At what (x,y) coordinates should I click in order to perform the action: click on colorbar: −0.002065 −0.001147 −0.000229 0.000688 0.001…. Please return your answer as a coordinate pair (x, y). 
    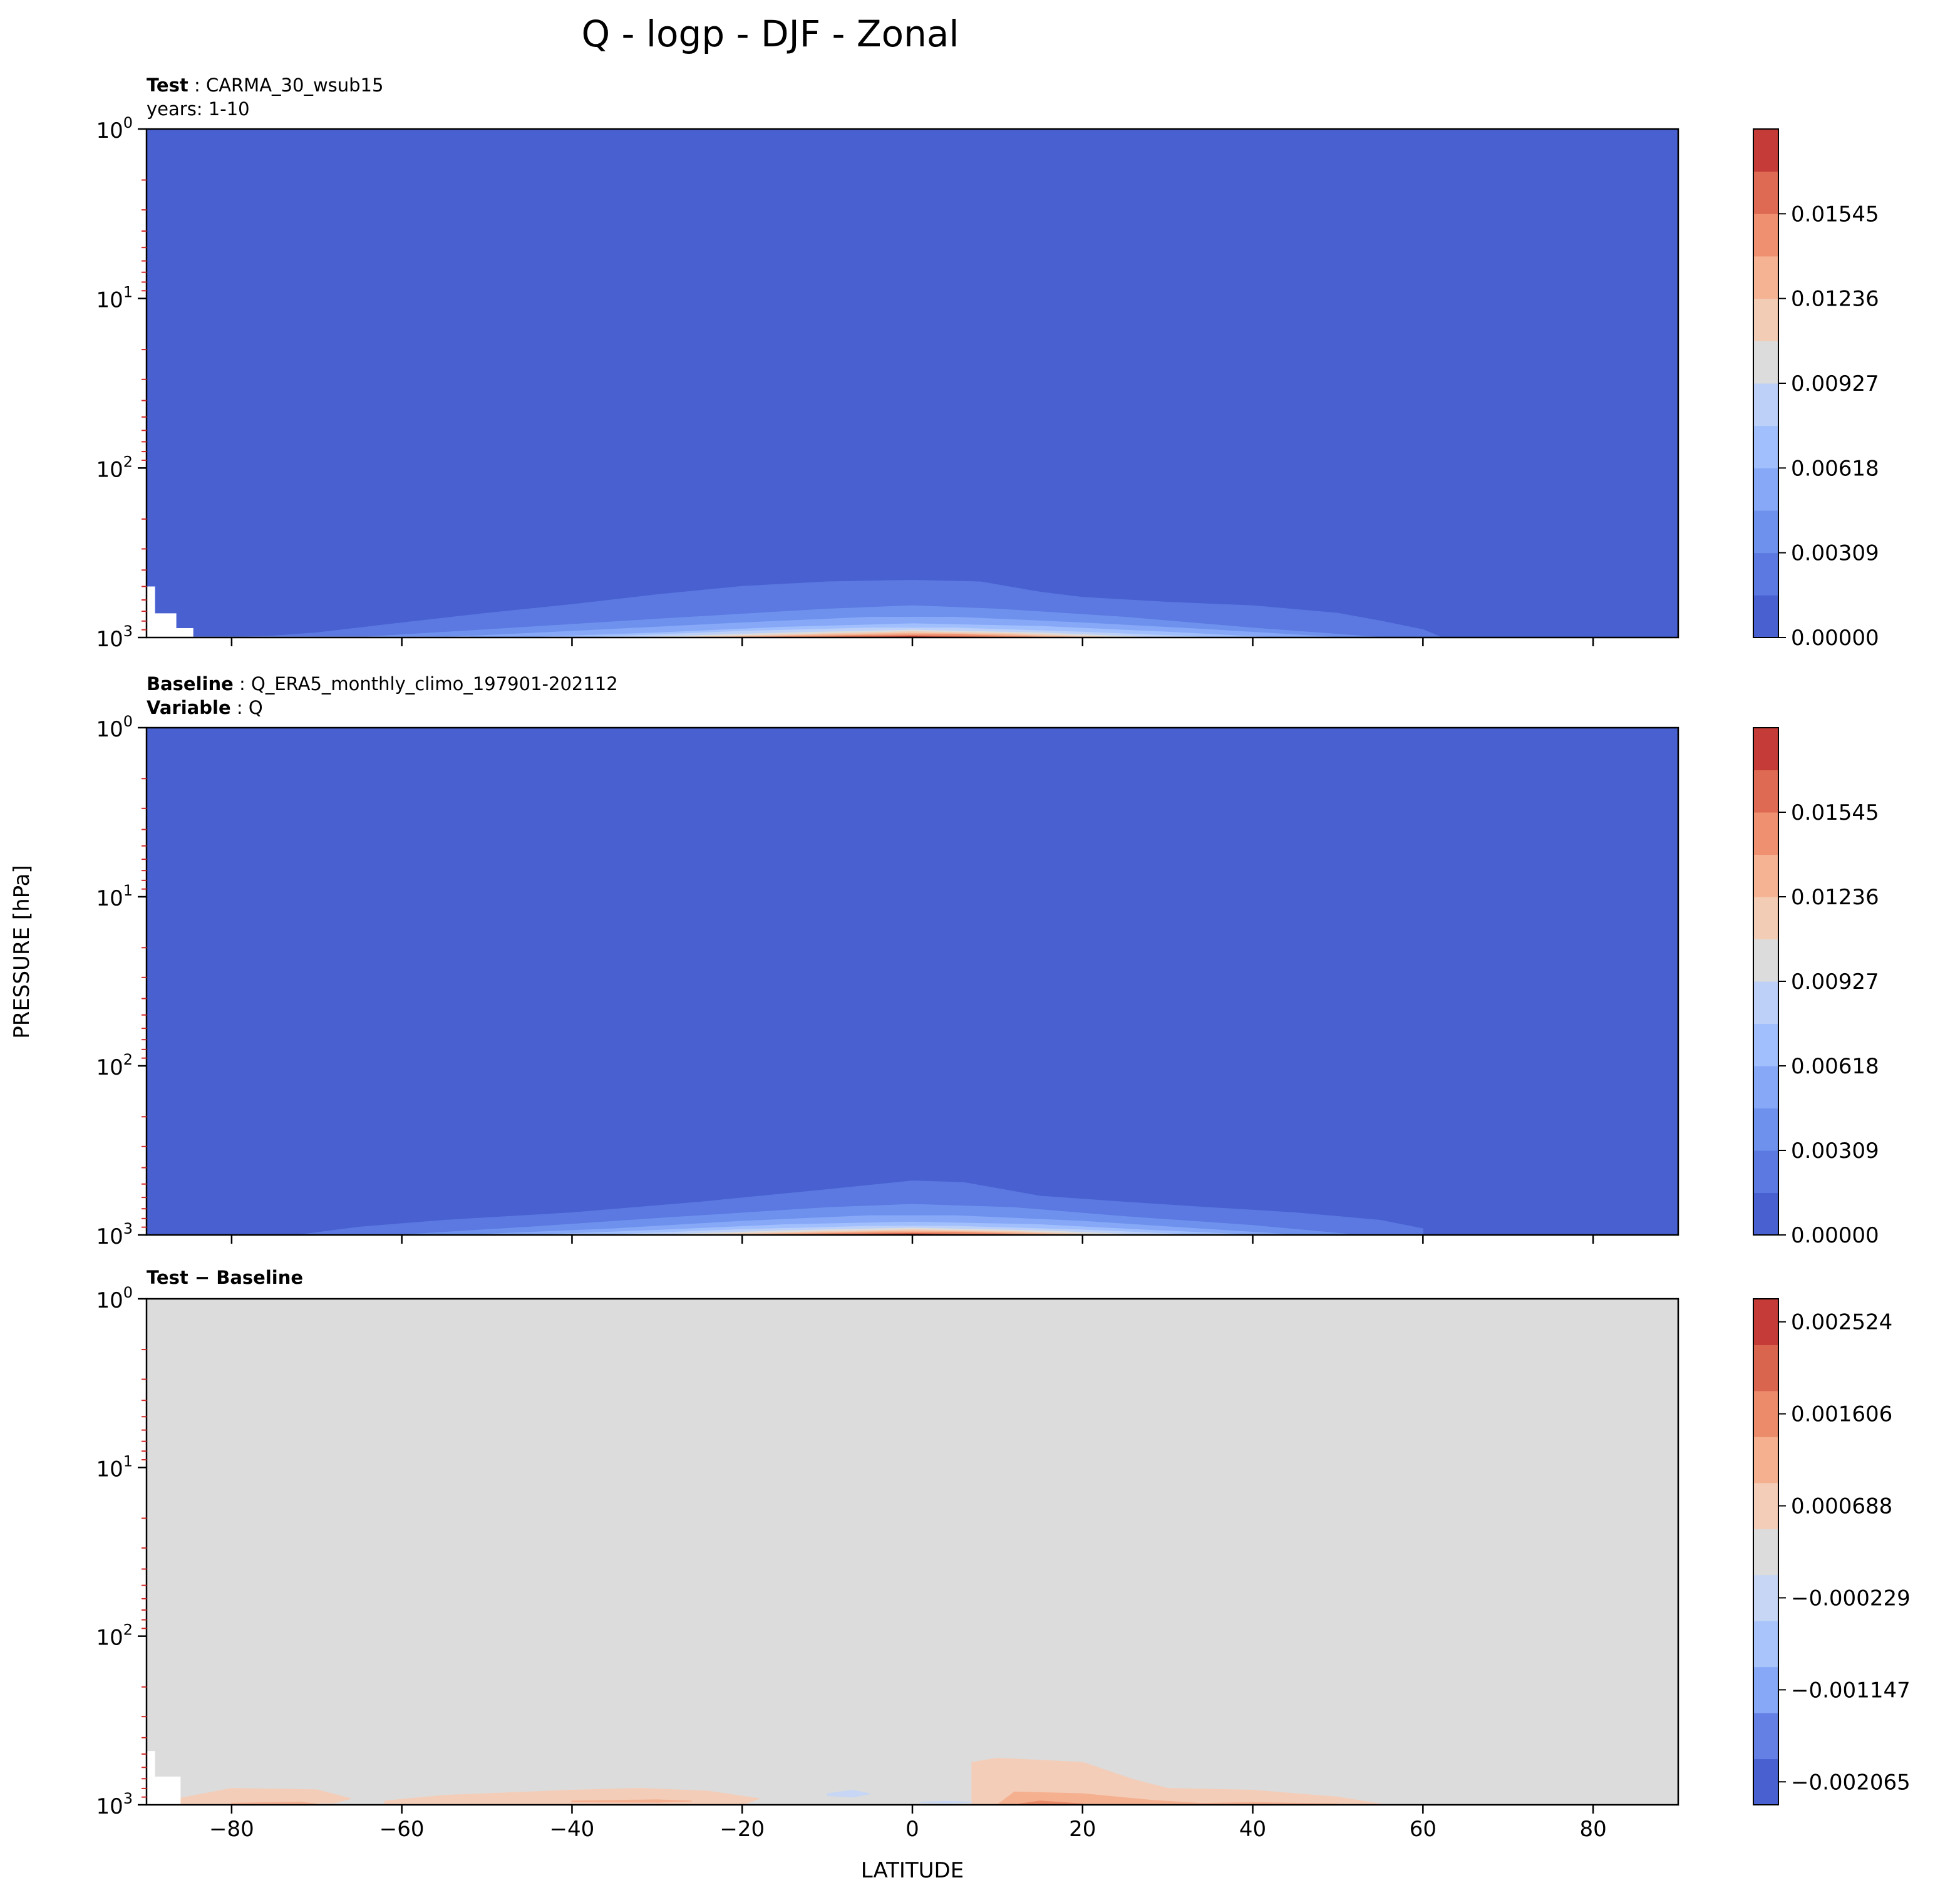
    Looking at the image, I should click on (1832, 1551).